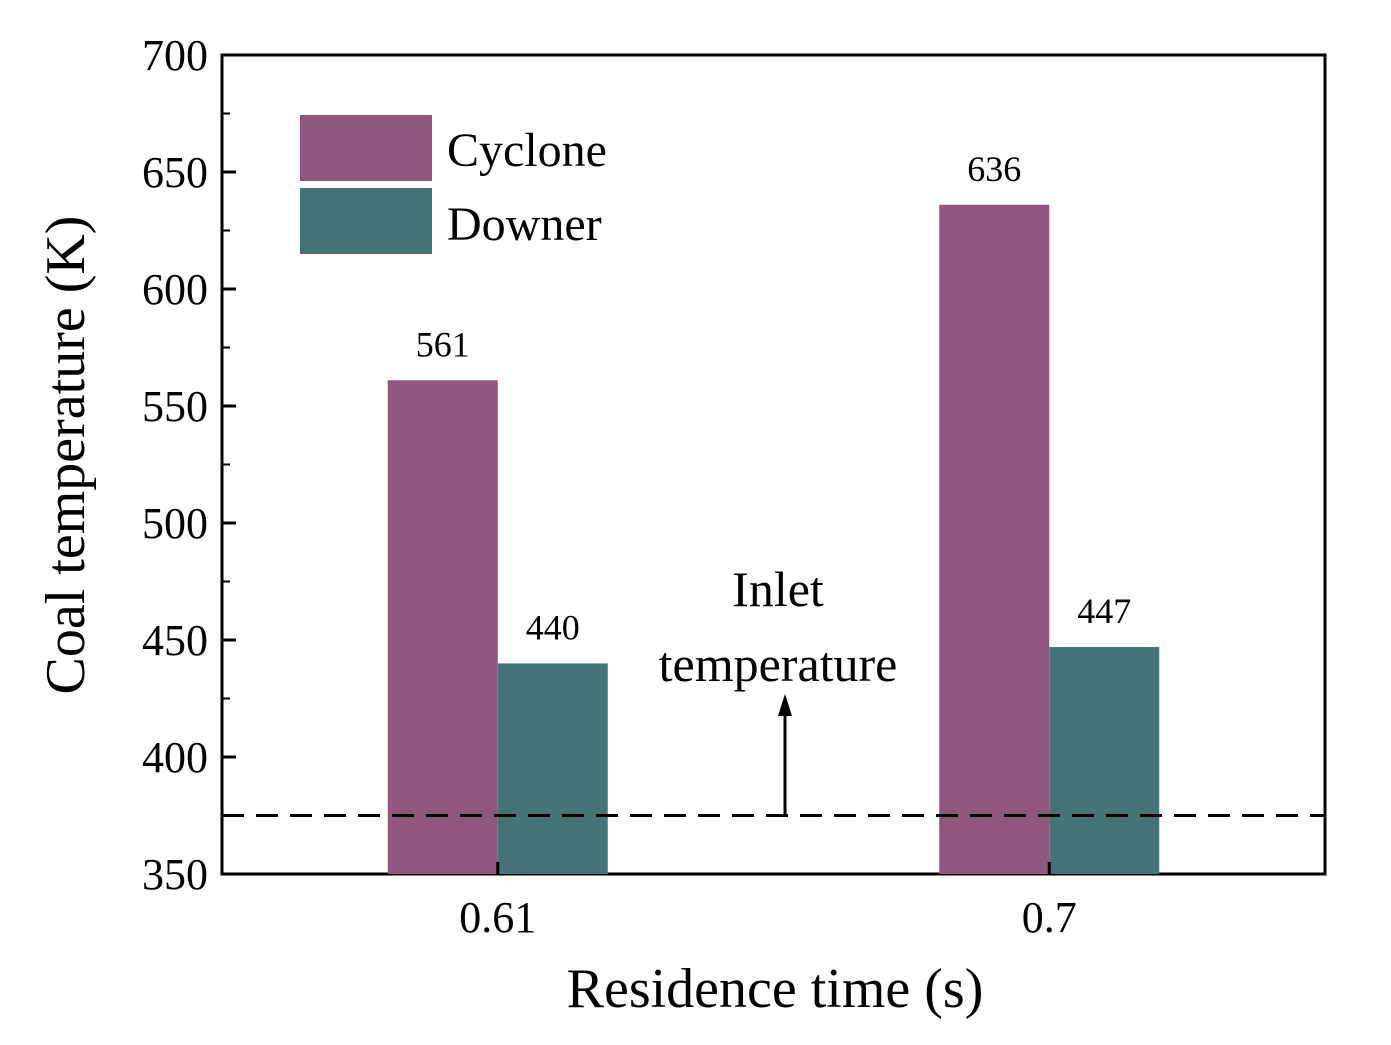 This screenshot has height=1045, width=1391. Describe the element at coordinates (366, 221) in the screenshot. I see `legend-swatch-downer` at that location.